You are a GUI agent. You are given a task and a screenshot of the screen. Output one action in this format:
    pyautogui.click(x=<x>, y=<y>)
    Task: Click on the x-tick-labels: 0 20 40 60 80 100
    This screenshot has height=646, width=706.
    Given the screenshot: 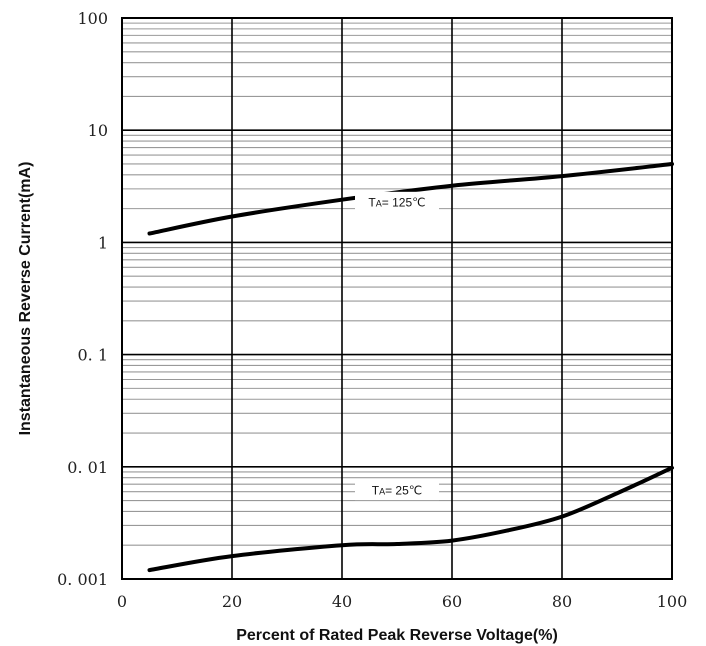 What is the action you would take?
    pyautogui.click(x=402, y=601)
    